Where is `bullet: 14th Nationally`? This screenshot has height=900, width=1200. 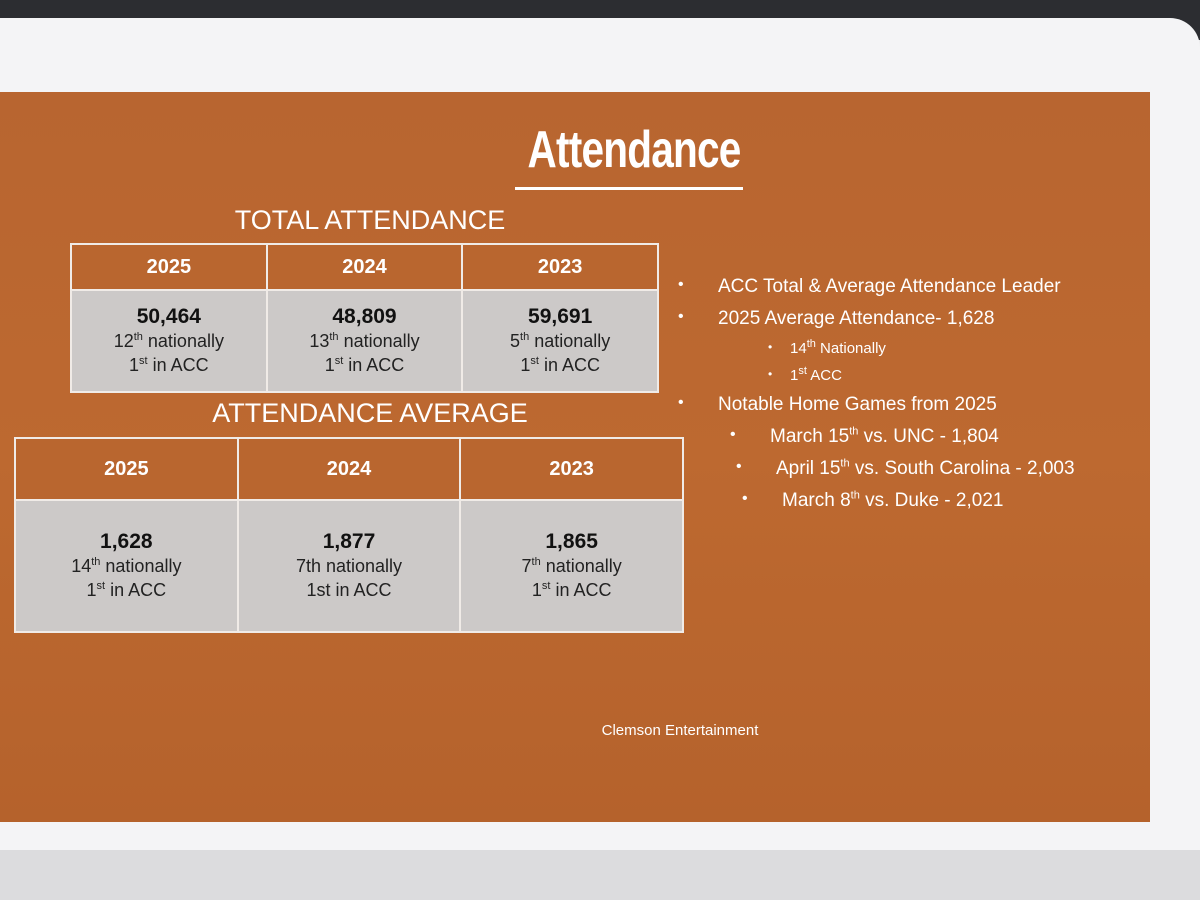
bullet: 14th Nationally is located at coordinates (827, 348).